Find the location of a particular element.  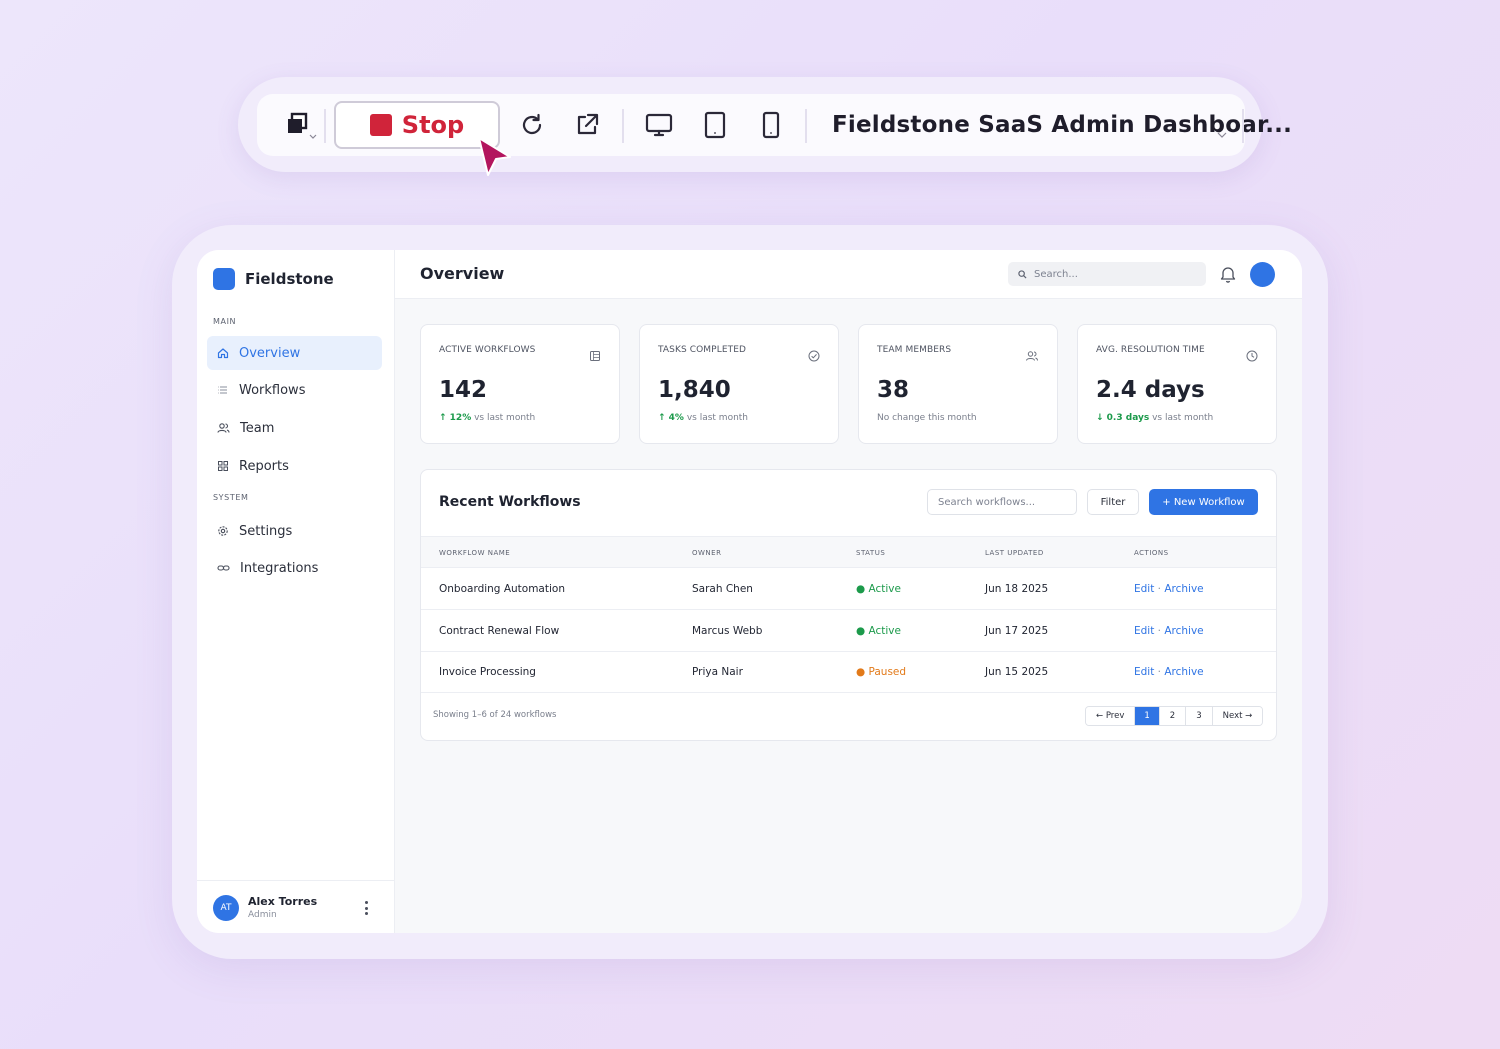

search-input is located at coordinates (1114, 274).